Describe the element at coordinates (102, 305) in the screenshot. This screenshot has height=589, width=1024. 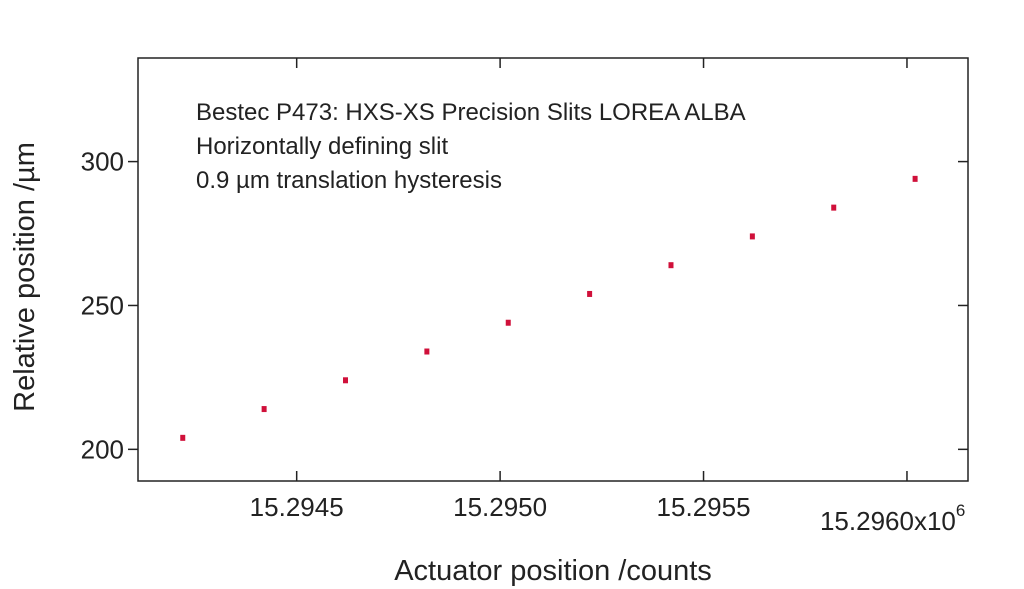
I see `y-tick-label: 250` at that location.